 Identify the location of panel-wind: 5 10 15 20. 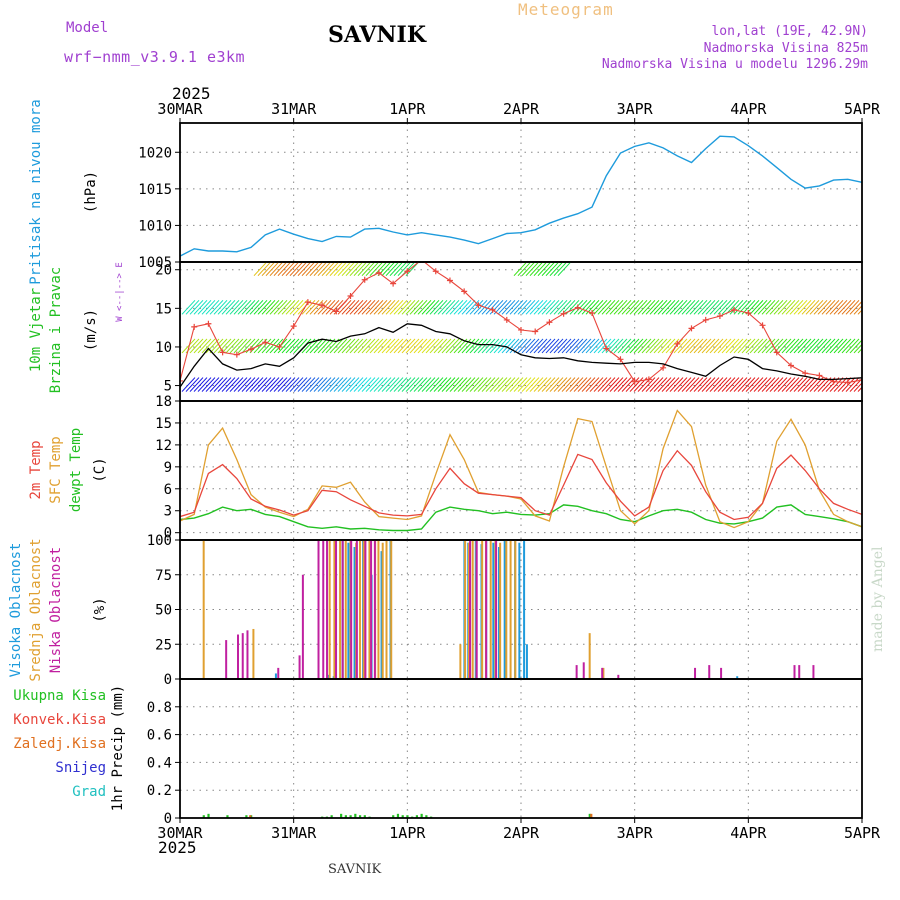
(509, 331).